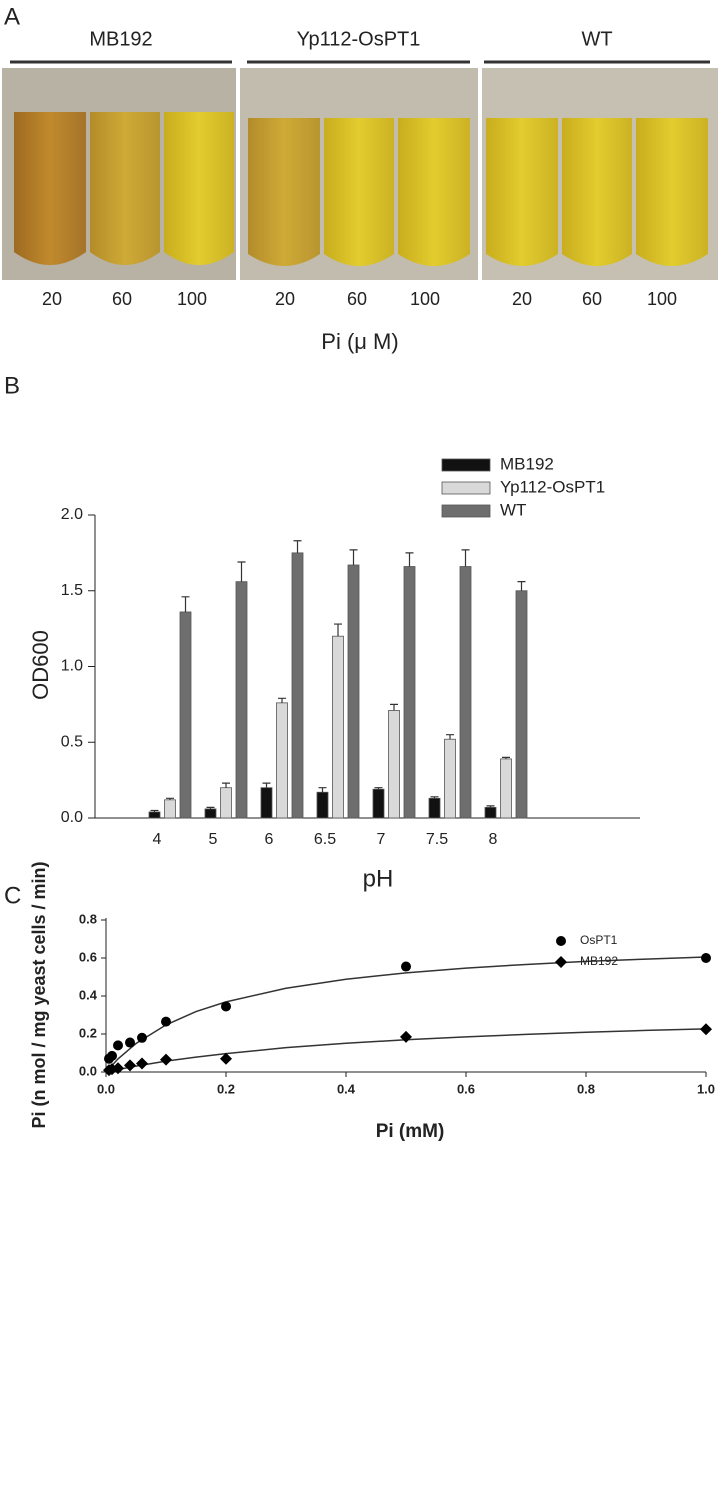 Image resolution: width=720 pixels, height=1502 pixels. I want to click on x-tick-label: 4, so click(157, 839).